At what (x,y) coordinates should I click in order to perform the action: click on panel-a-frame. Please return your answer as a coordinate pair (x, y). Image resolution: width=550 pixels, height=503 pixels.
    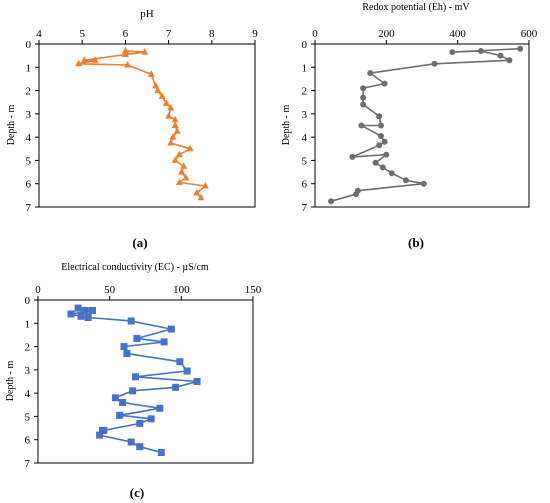
    Looking at the image, I should click on (147, 125).